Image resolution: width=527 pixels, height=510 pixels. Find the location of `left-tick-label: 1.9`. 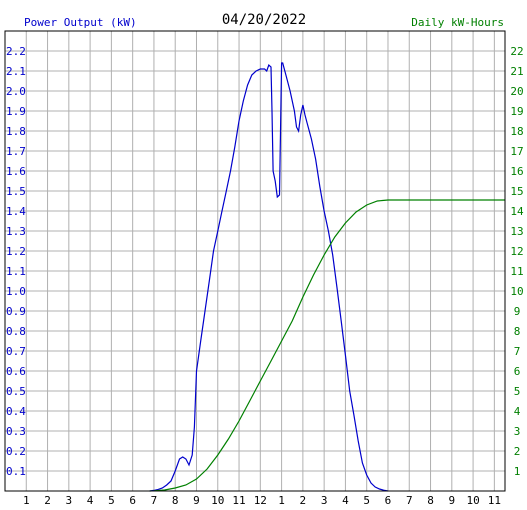

left-tick-label: 1.9 is located at coordinates (16, 111).